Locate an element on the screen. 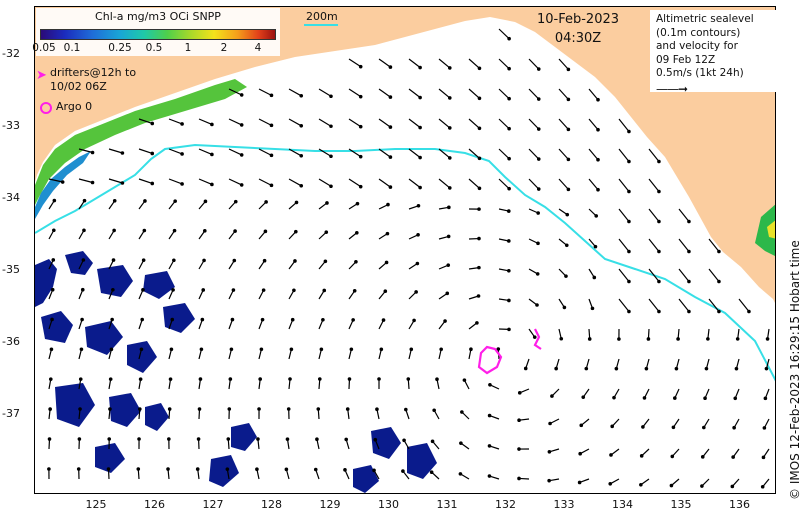  argo-circle-icon is located at coordinates (46, 108).